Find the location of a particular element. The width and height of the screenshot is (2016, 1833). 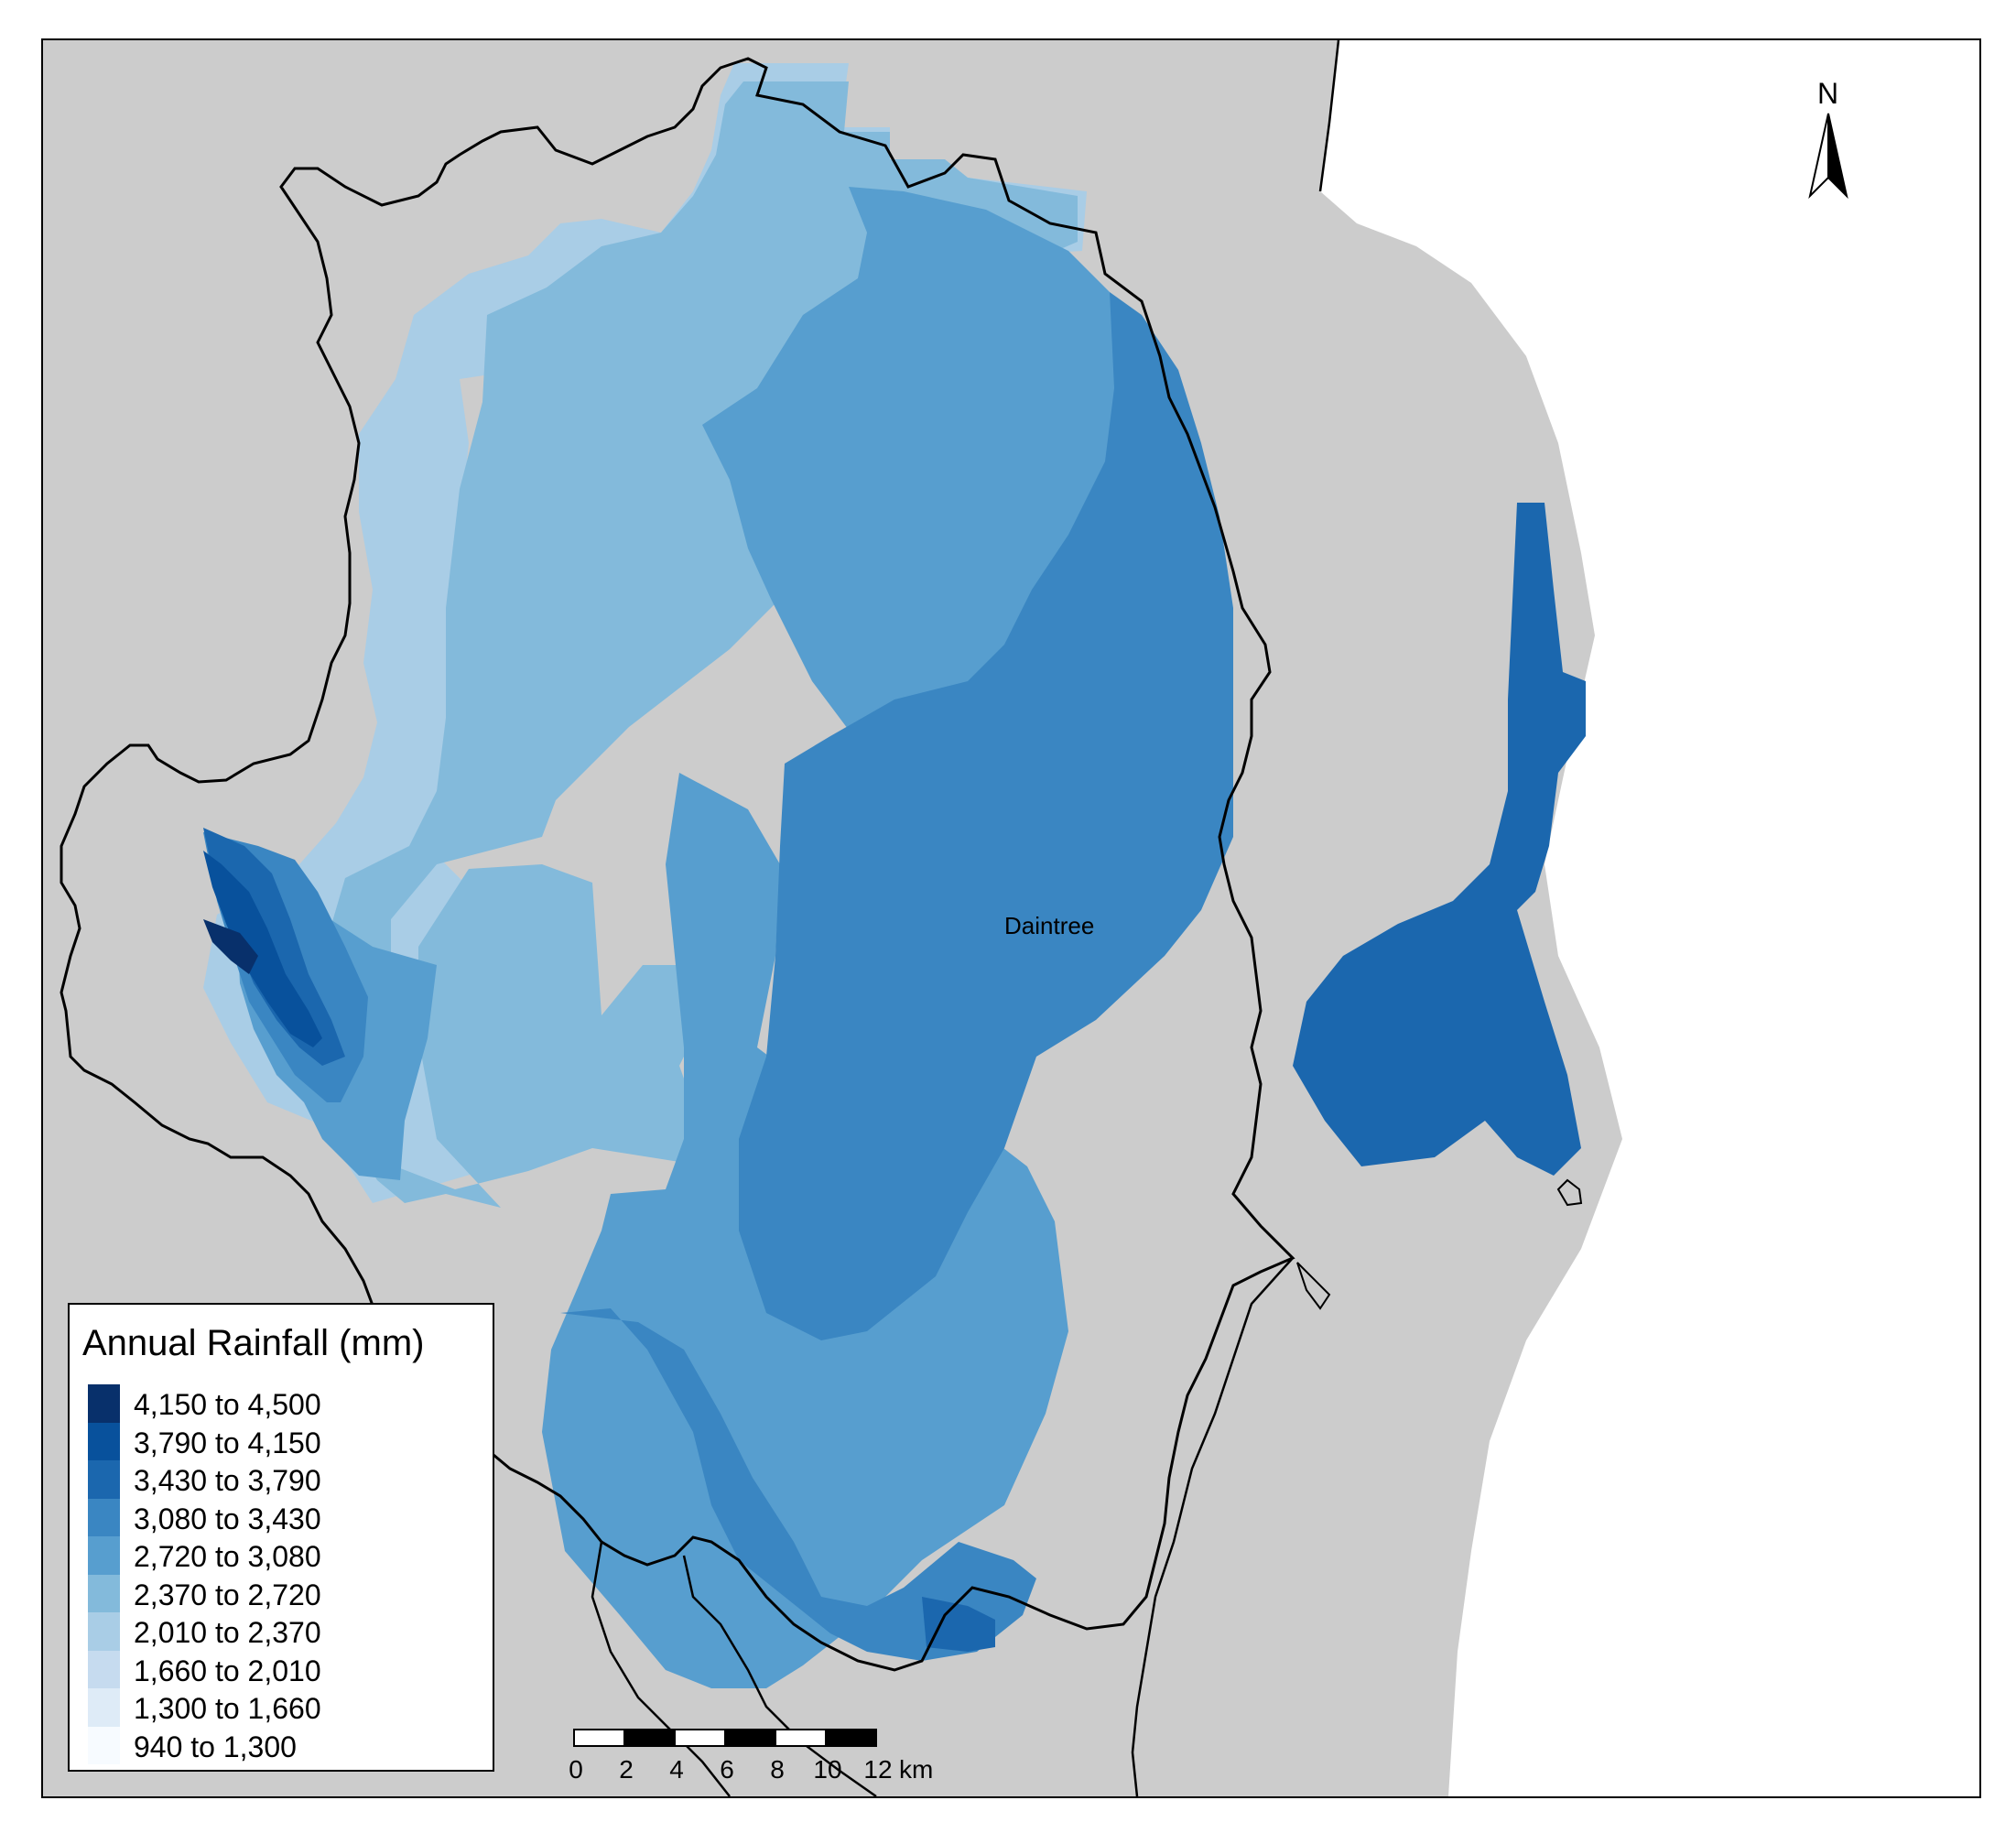

legend-label: 2,010 to 2,370 is located at coordinates (227, 1633).